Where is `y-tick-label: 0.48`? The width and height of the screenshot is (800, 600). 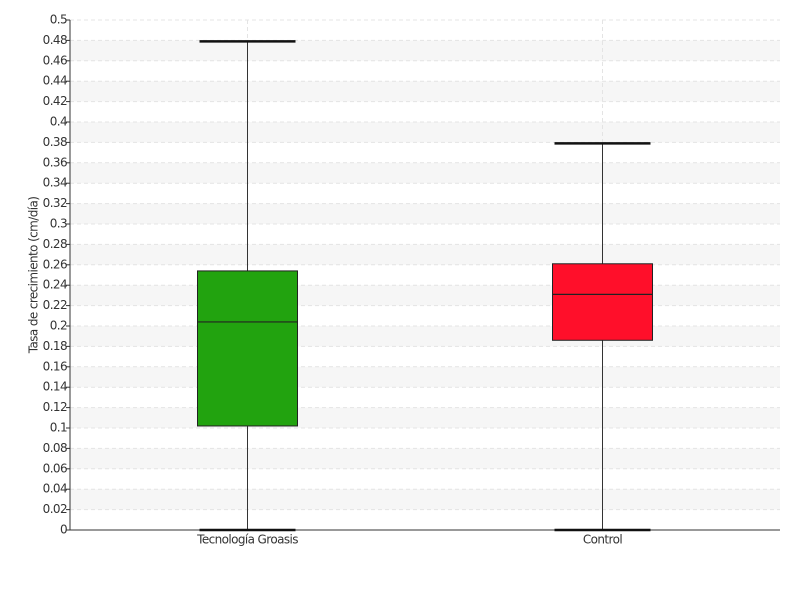 y-tick-label: 0.48 is located at coordinates (55, 40).